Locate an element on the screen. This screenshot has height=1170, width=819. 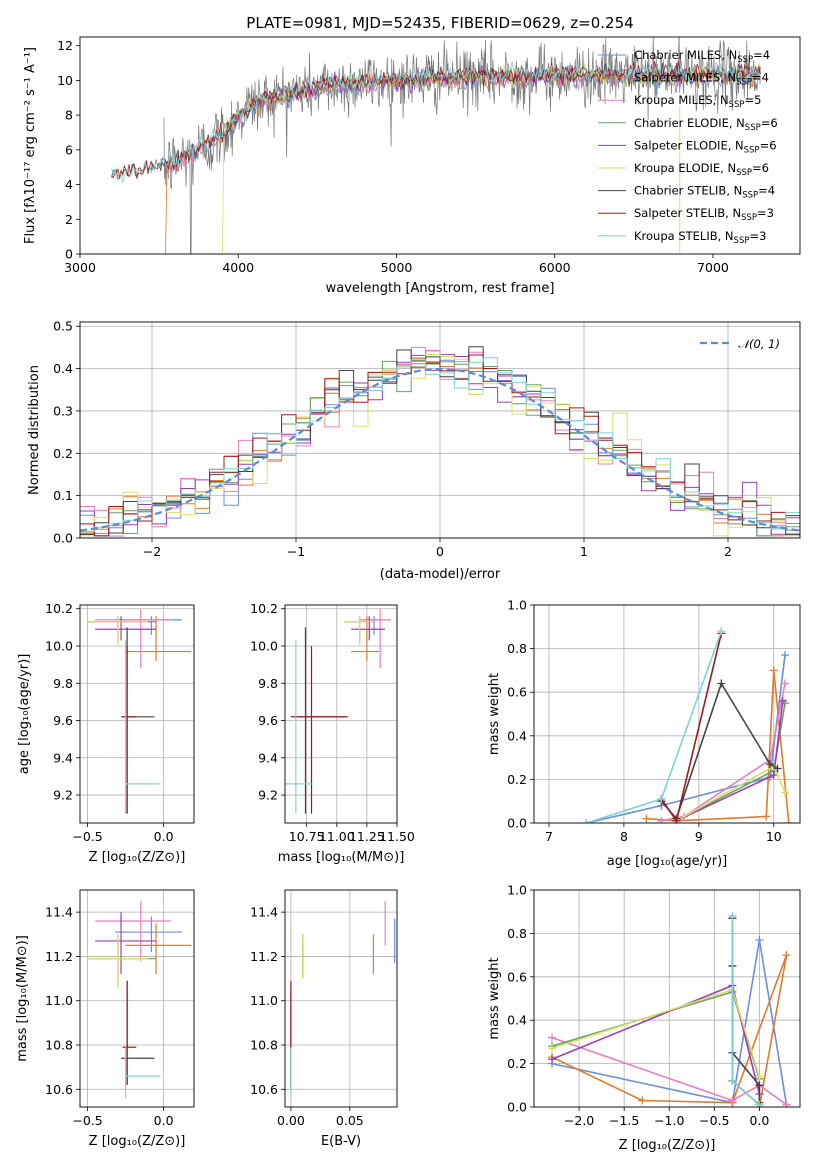
z-mass-frame is located at coordinates (137, 998).